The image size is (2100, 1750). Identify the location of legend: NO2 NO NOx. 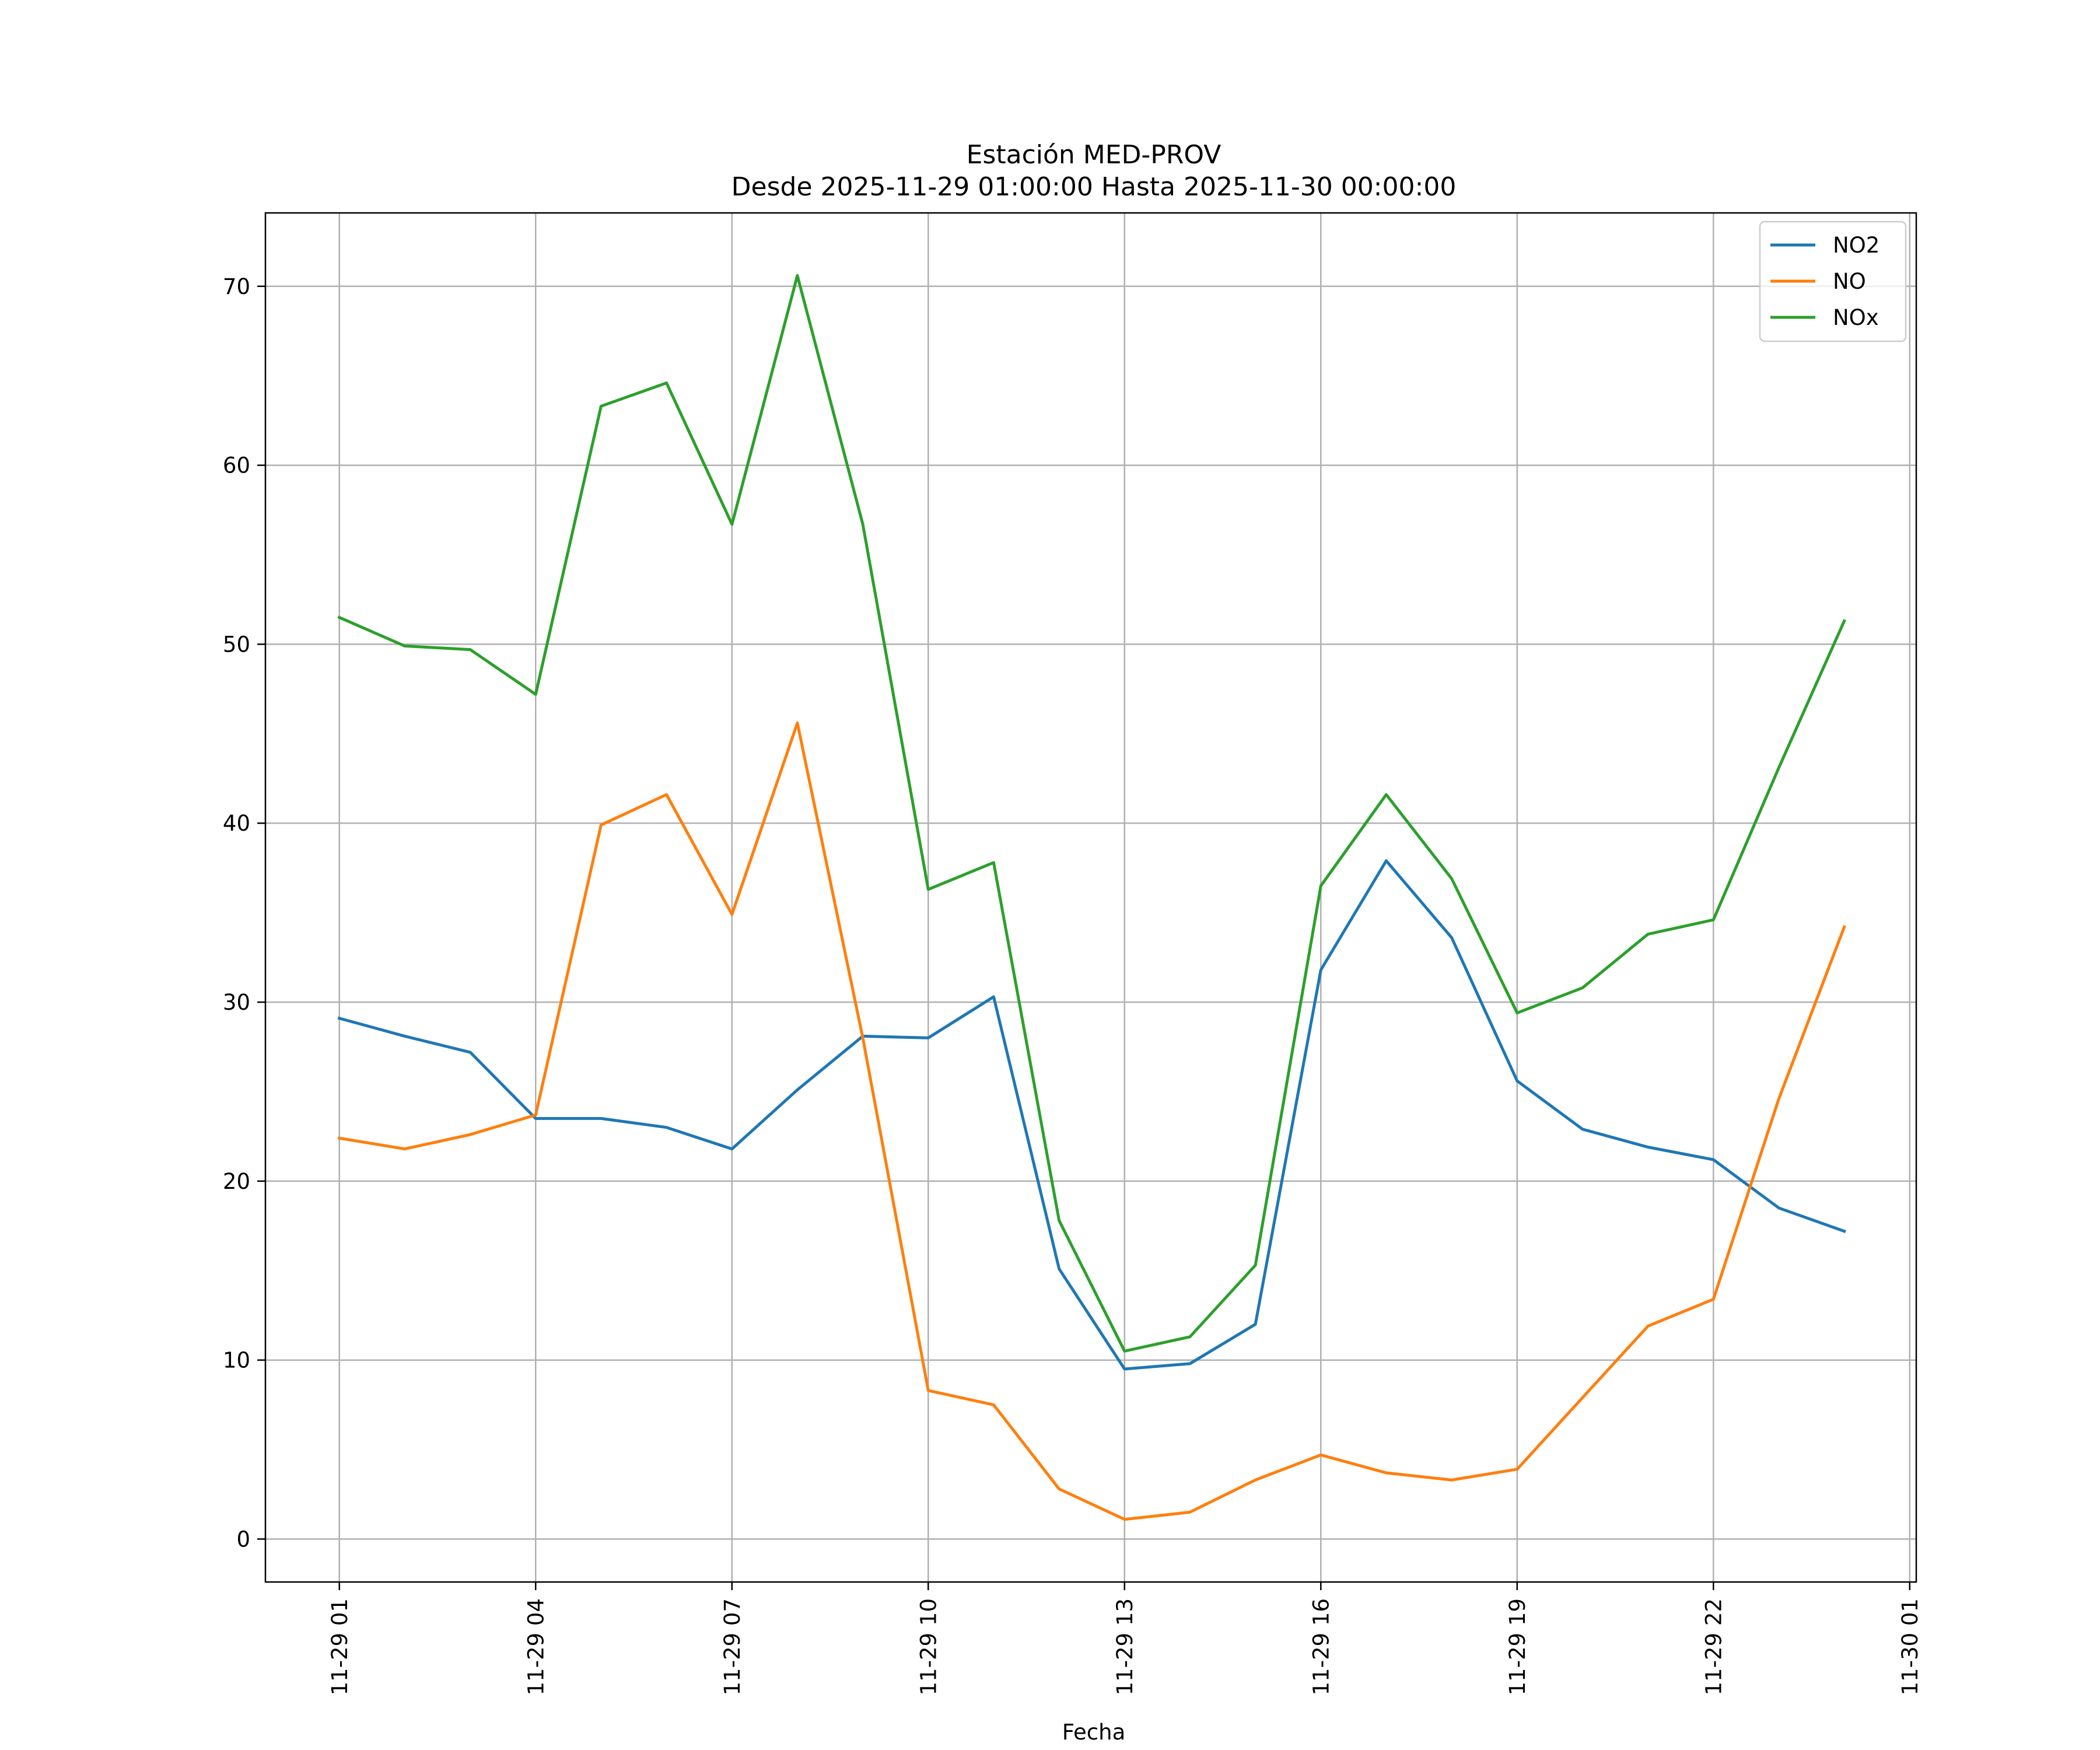
(1833, 281).